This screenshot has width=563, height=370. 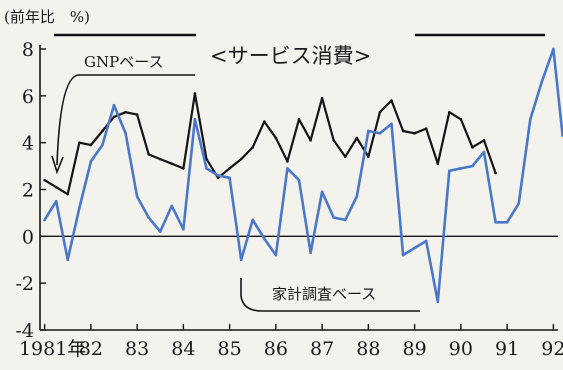 What do you see at coordinates (125, 120) in the screenshot?
I see `gnp-pointer` at bounding box center [125, 120].